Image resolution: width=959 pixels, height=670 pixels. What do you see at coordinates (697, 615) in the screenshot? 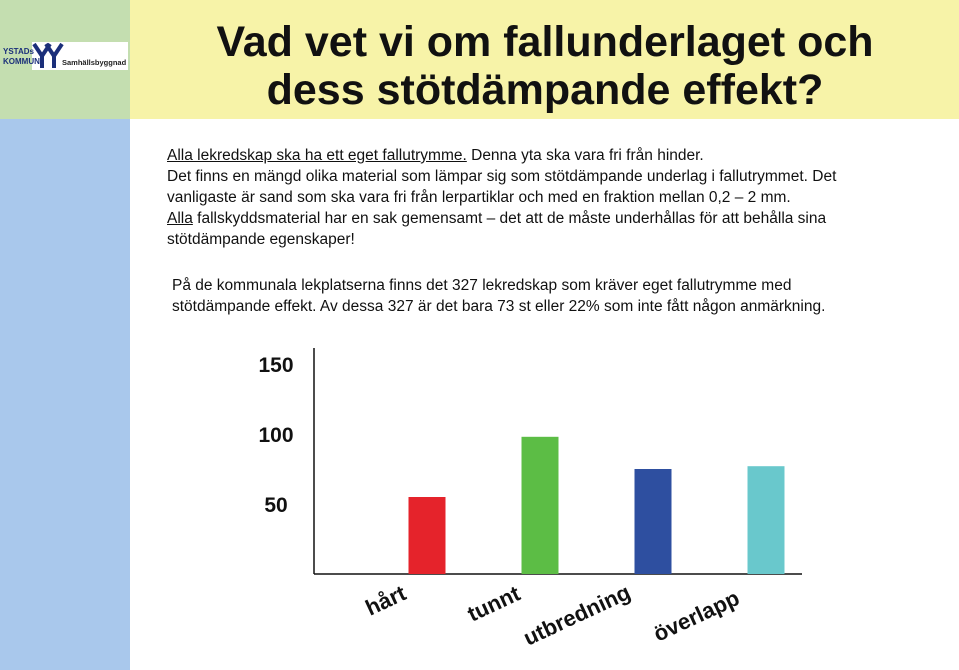
I see `x-tick-label: överlapp` at bounding box center [697, 615].